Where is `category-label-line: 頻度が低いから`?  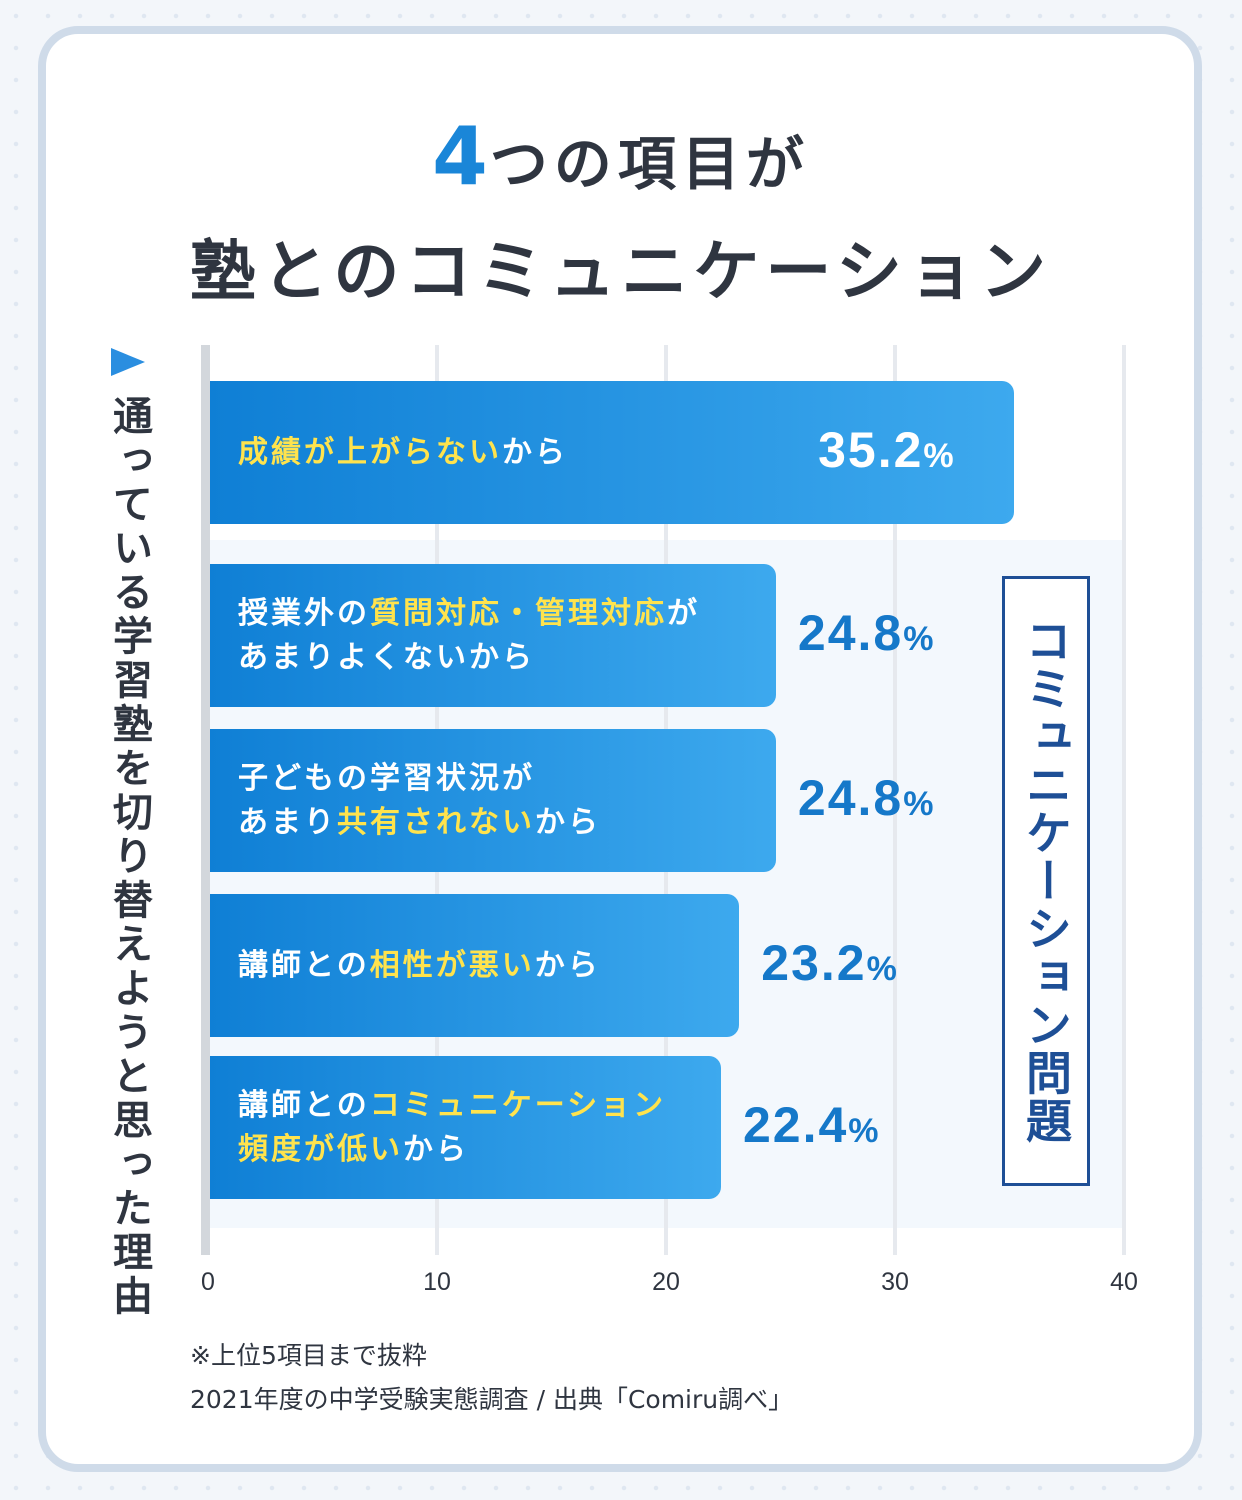 category-label-line: 頻度が低いから is located at coordinates (508, 1150).